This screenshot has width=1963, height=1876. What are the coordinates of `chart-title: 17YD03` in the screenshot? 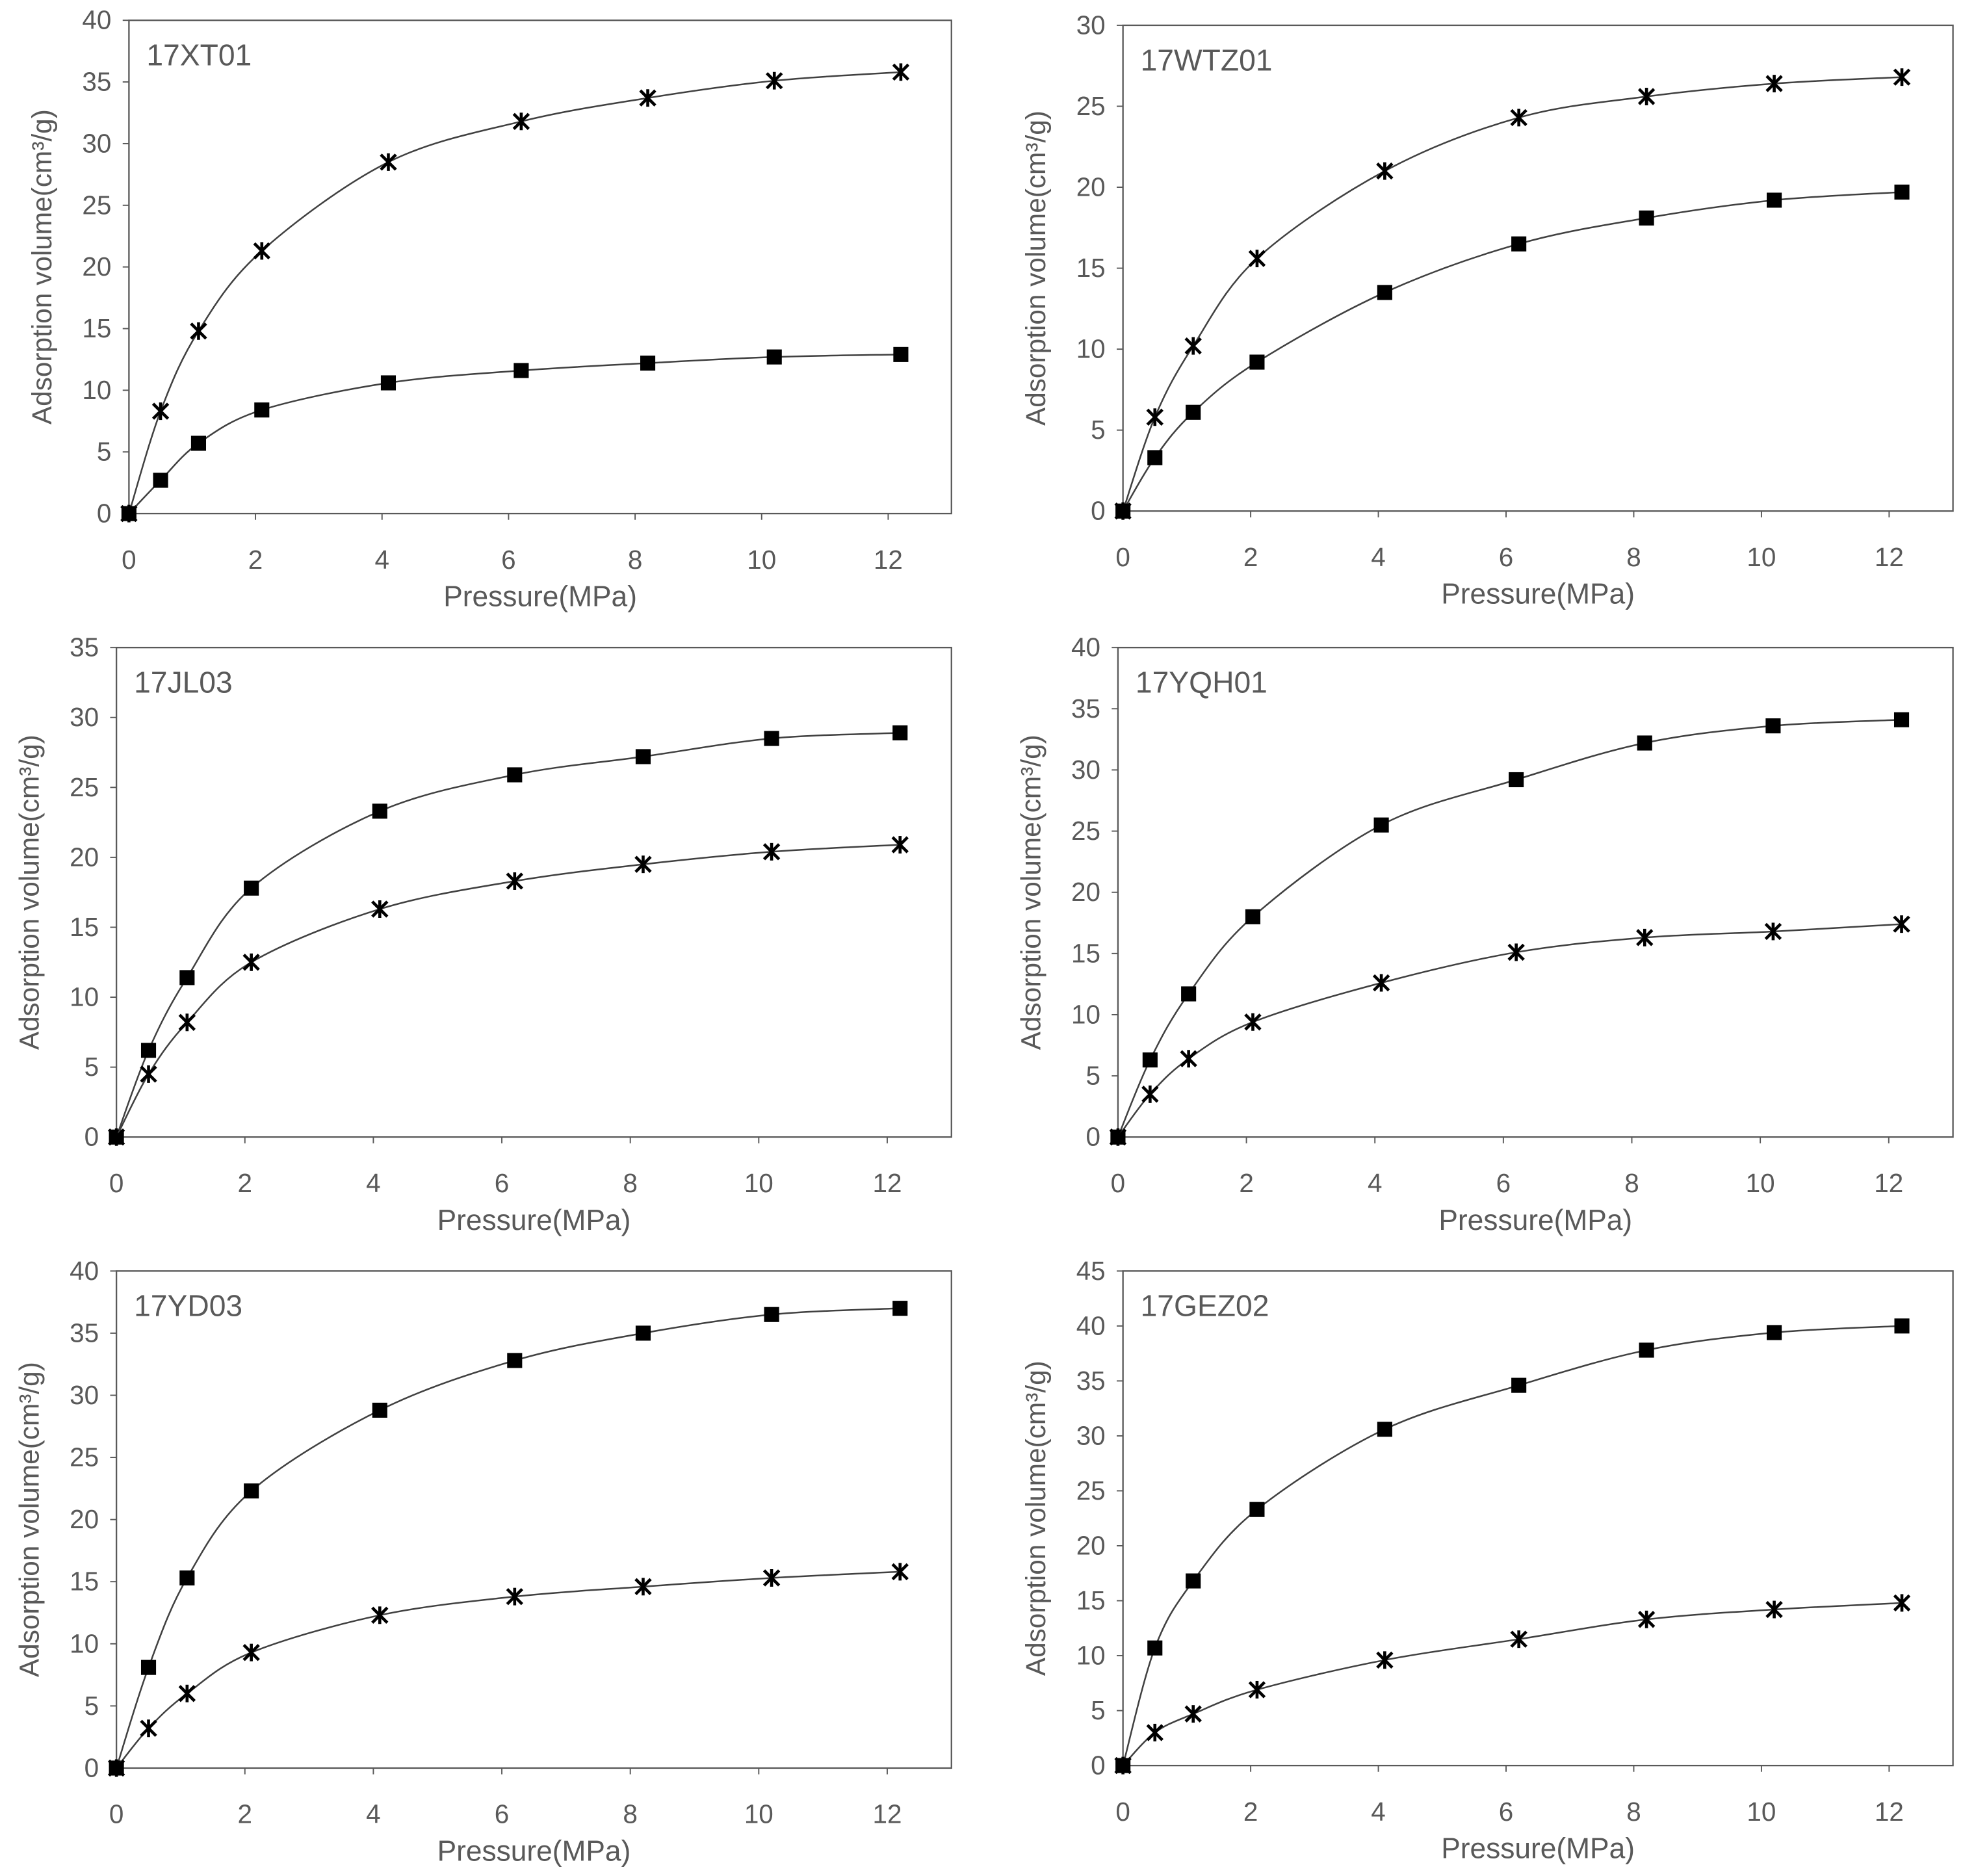 It's located at (188, 1306).